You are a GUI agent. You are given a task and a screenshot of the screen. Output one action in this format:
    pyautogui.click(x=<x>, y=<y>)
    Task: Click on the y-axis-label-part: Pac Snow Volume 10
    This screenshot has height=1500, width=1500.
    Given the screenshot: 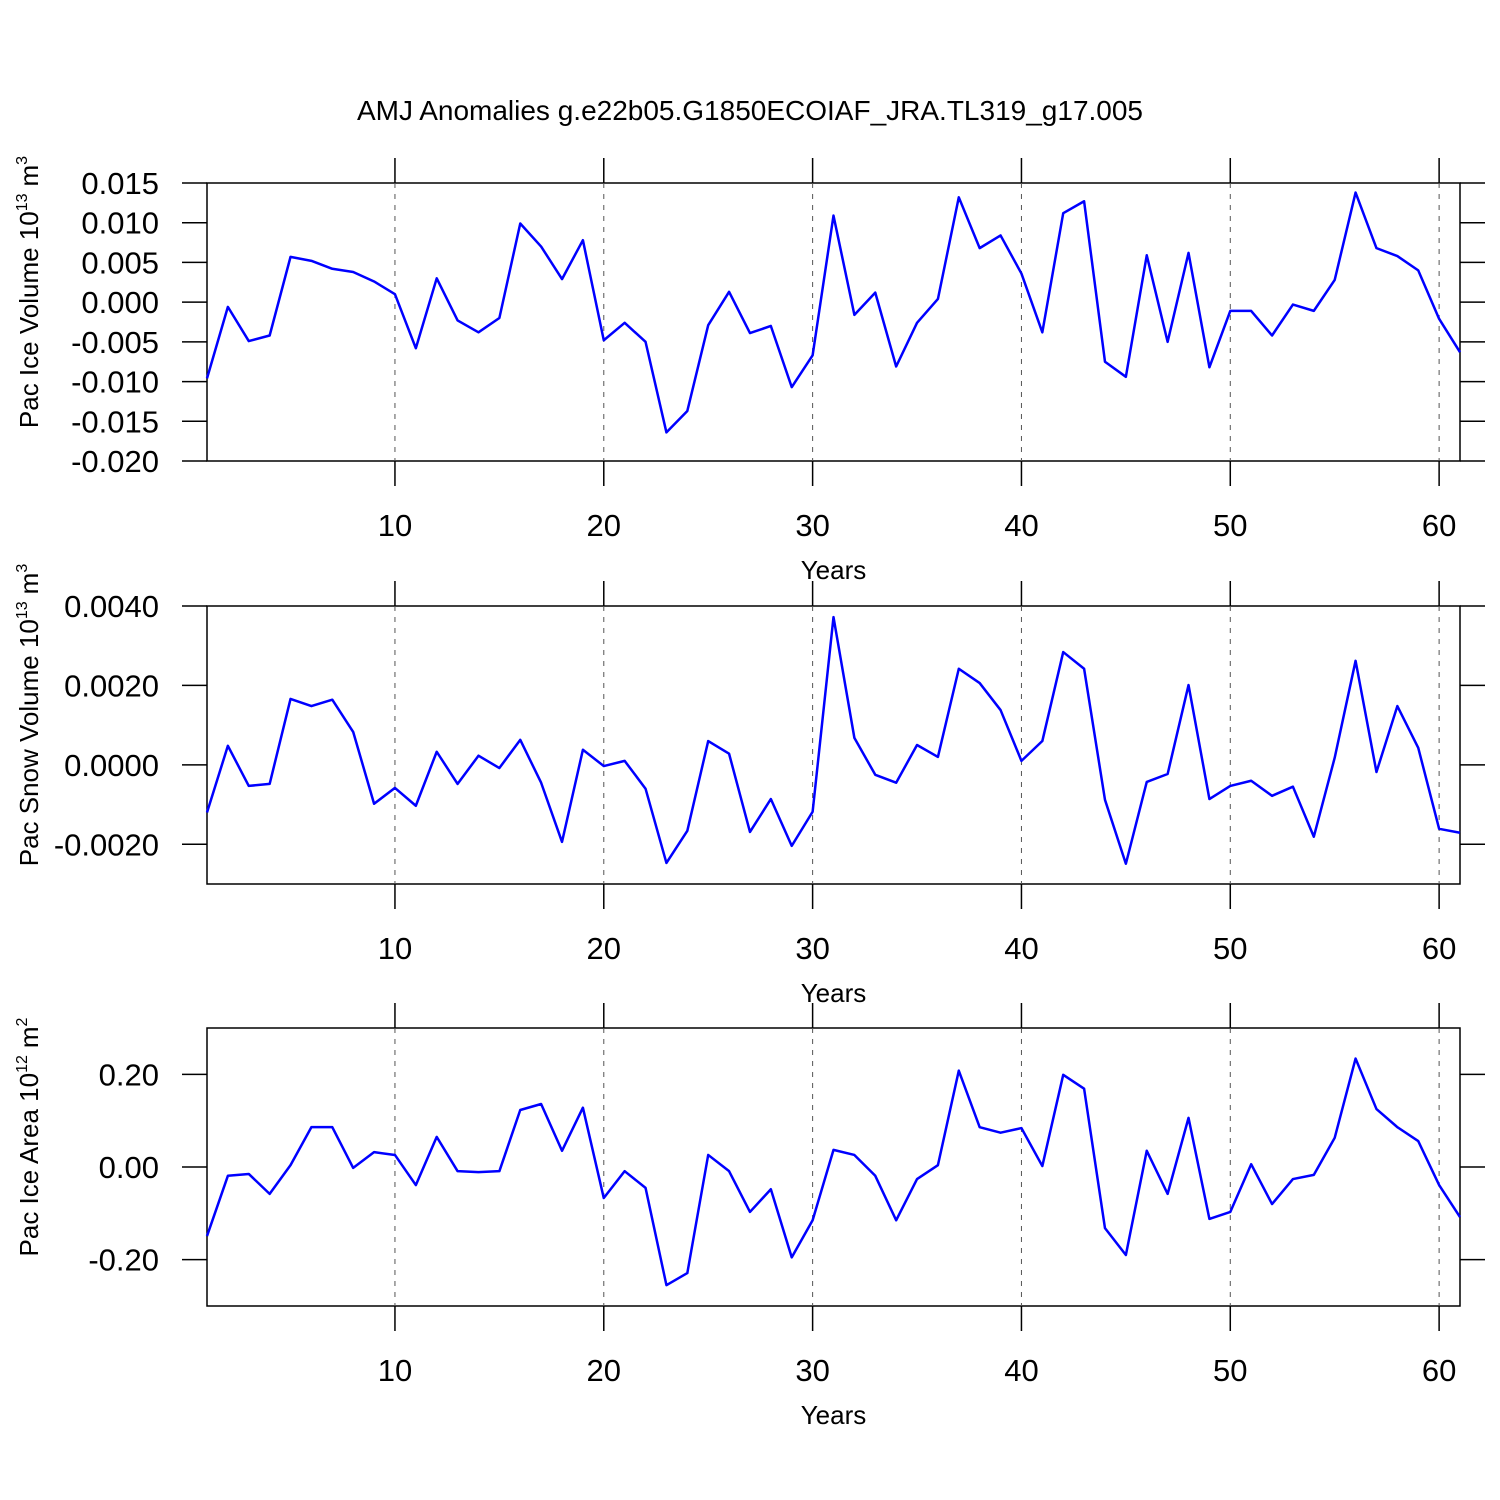 What is the action you would take?
    pyautogui.click(x=29, y=742)
    